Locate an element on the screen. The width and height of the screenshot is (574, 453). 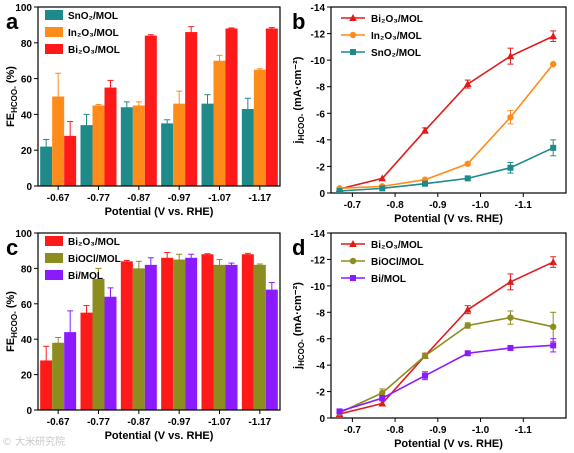
y-label-base: FE is located at coordinates (11, 345).